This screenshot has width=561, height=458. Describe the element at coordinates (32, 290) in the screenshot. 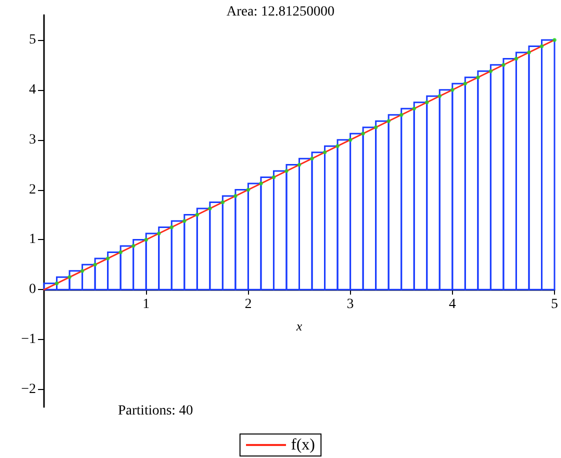

I see `y-tick-label: 0` at that location.